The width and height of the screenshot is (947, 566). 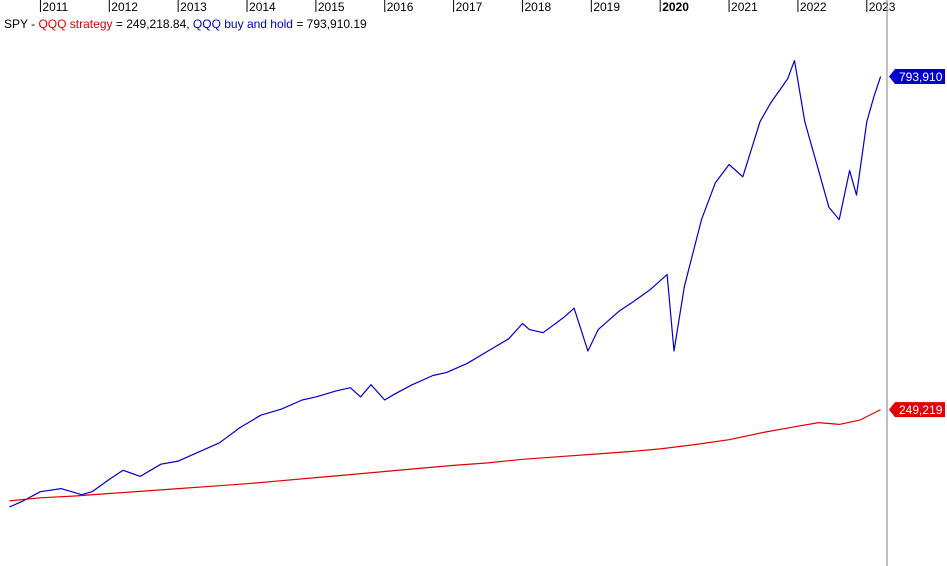 What do you see at coordinates (813, 7) in the screenshot?
I see `year-label: 2022` at bounding box center [813, 7].